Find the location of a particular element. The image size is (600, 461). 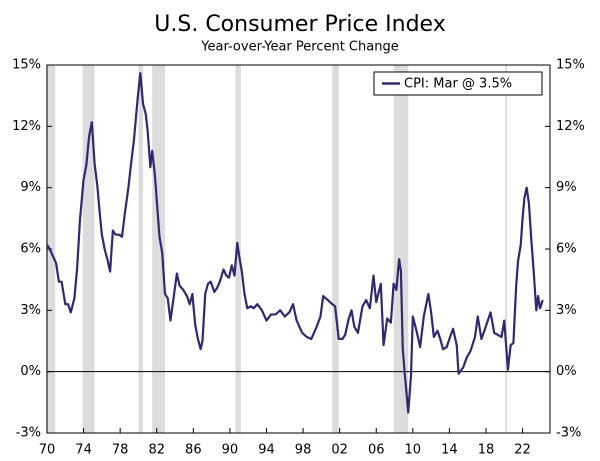

x-tick-label: 06 is located at coordinates (376, 450).